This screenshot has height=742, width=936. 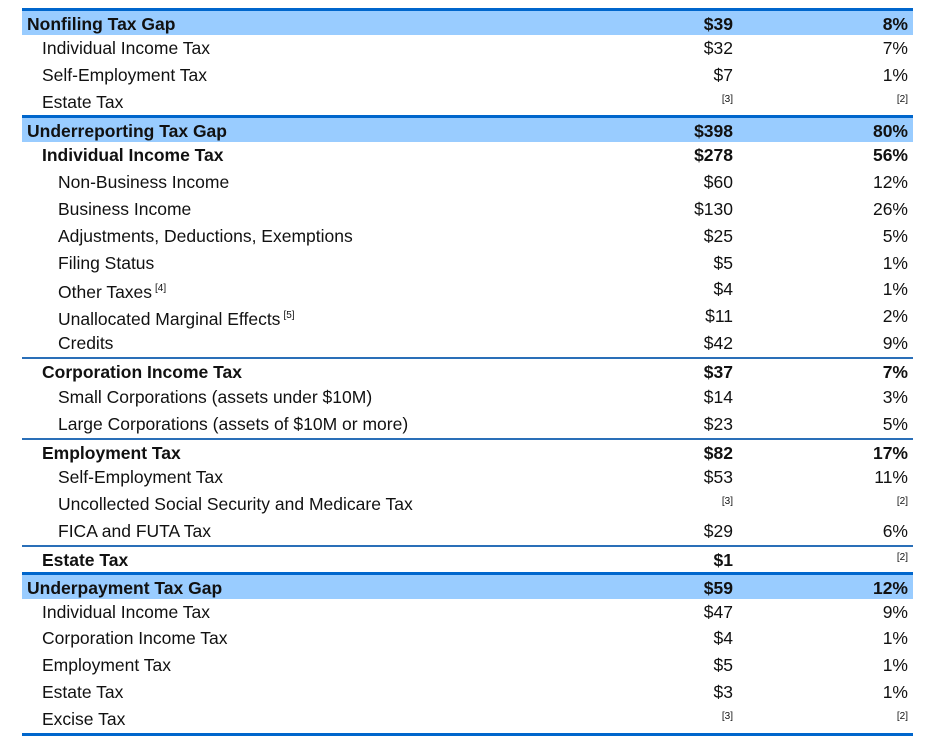 What do you see at coordinates (467, 585) in the screenshot?
I see `section-row: Underpayment Tax Gap $59 12%` at bounding box center [467, 585].